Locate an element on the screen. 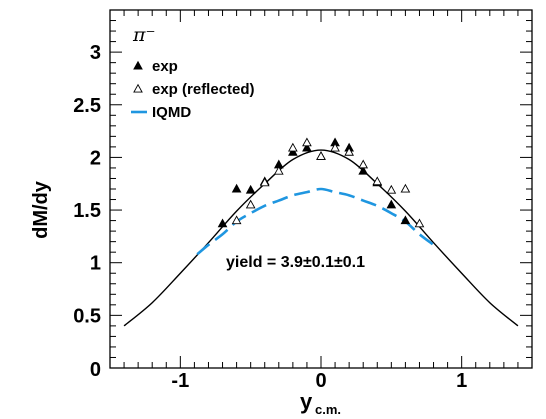 This screenshot has height=419, width=546. y-axis-title: dM/dy is located at coordinates (41, 209).